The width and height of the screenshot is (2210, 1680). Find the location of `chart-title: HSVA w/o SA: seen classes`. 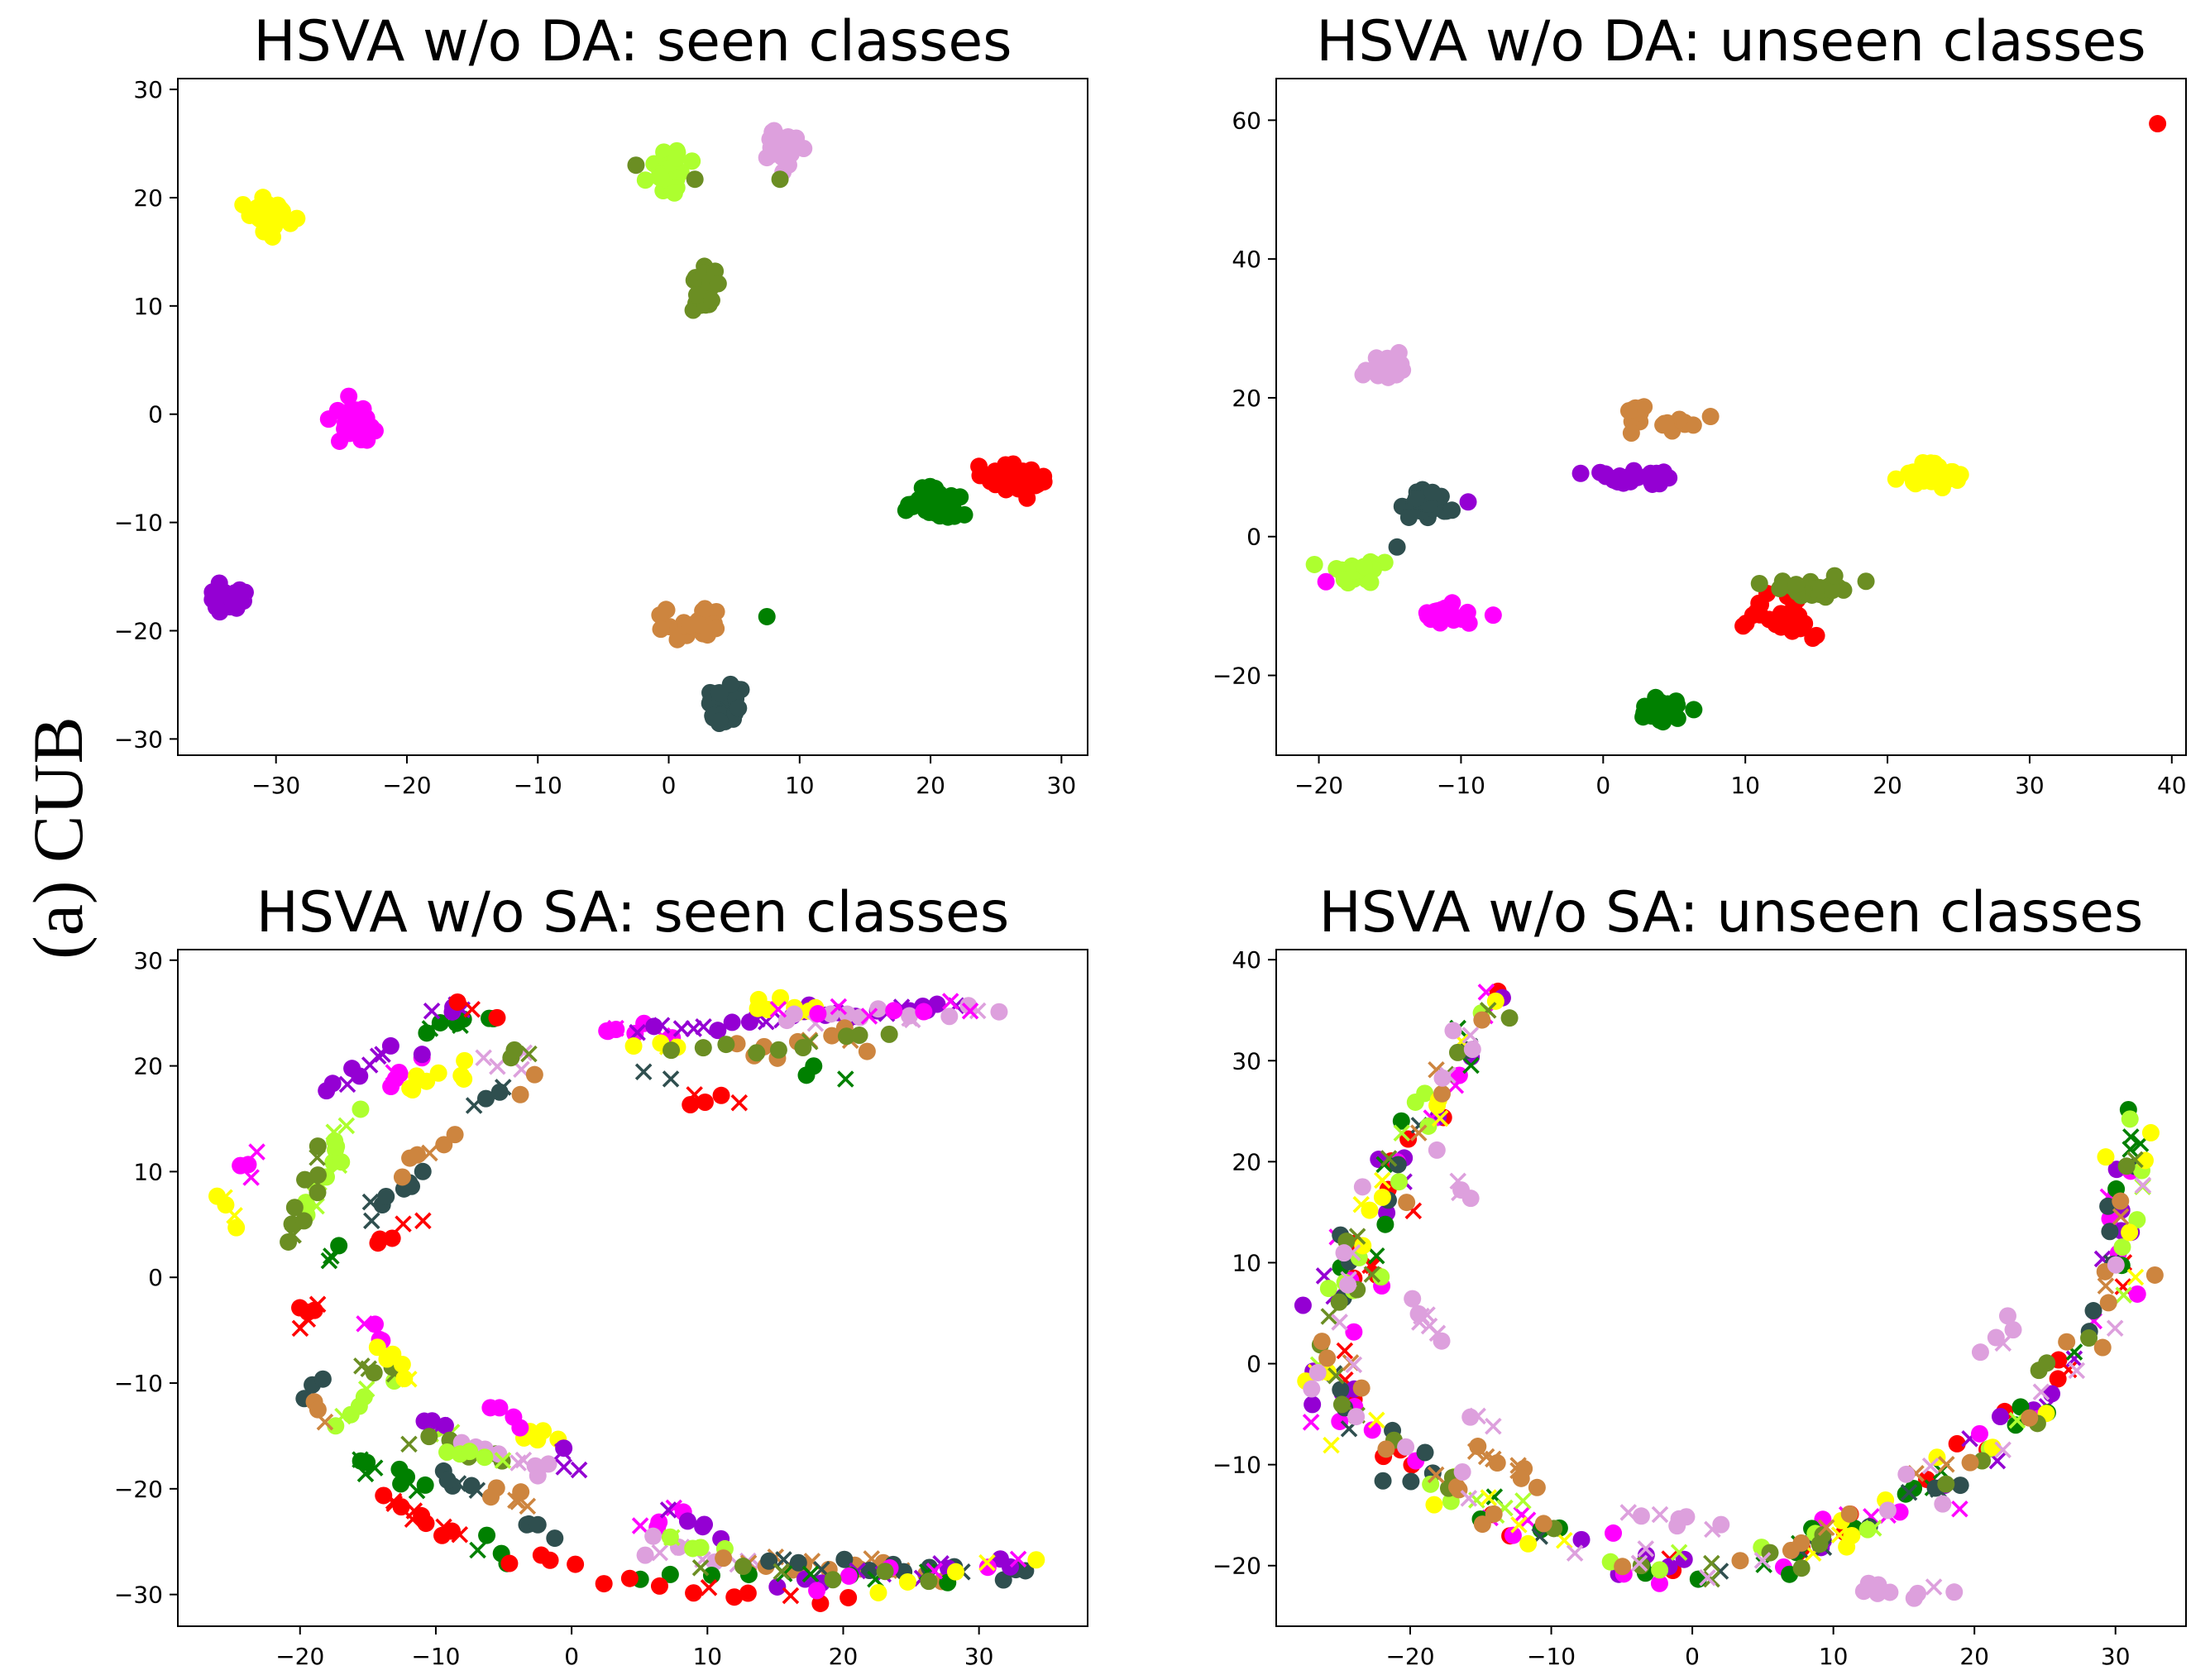

chart-title: HSVA w/o SA: seen classes is located at coordinates (633, 912).